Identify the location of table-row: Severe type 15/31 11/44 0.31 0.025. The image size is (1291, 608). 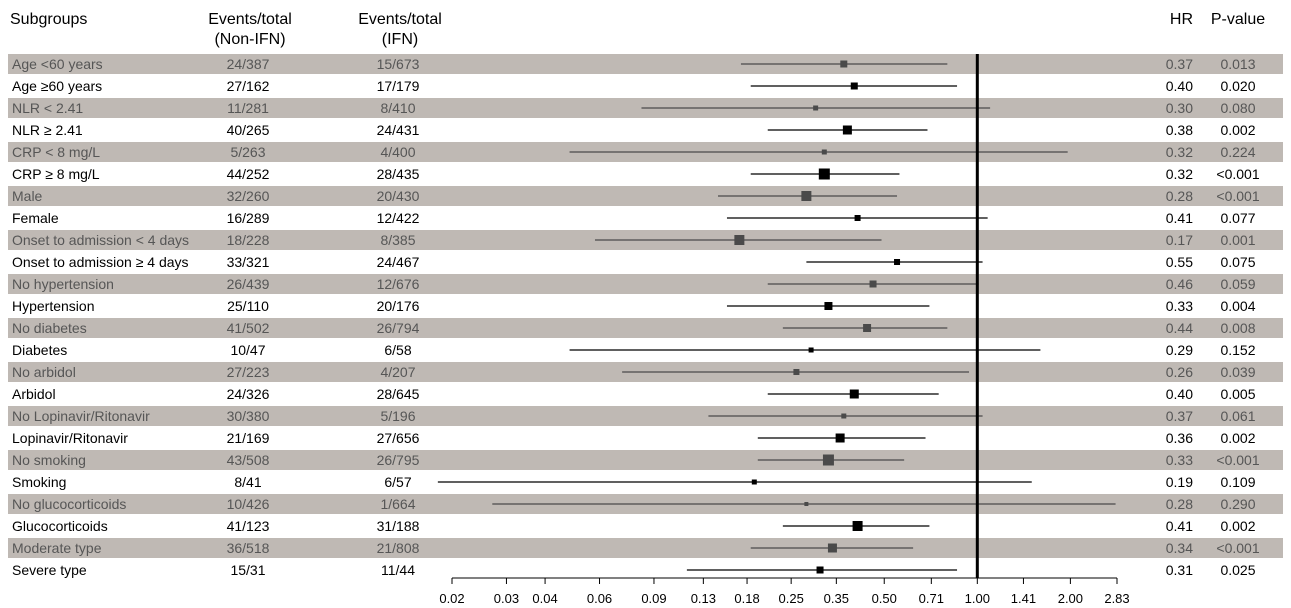
(645, 570).